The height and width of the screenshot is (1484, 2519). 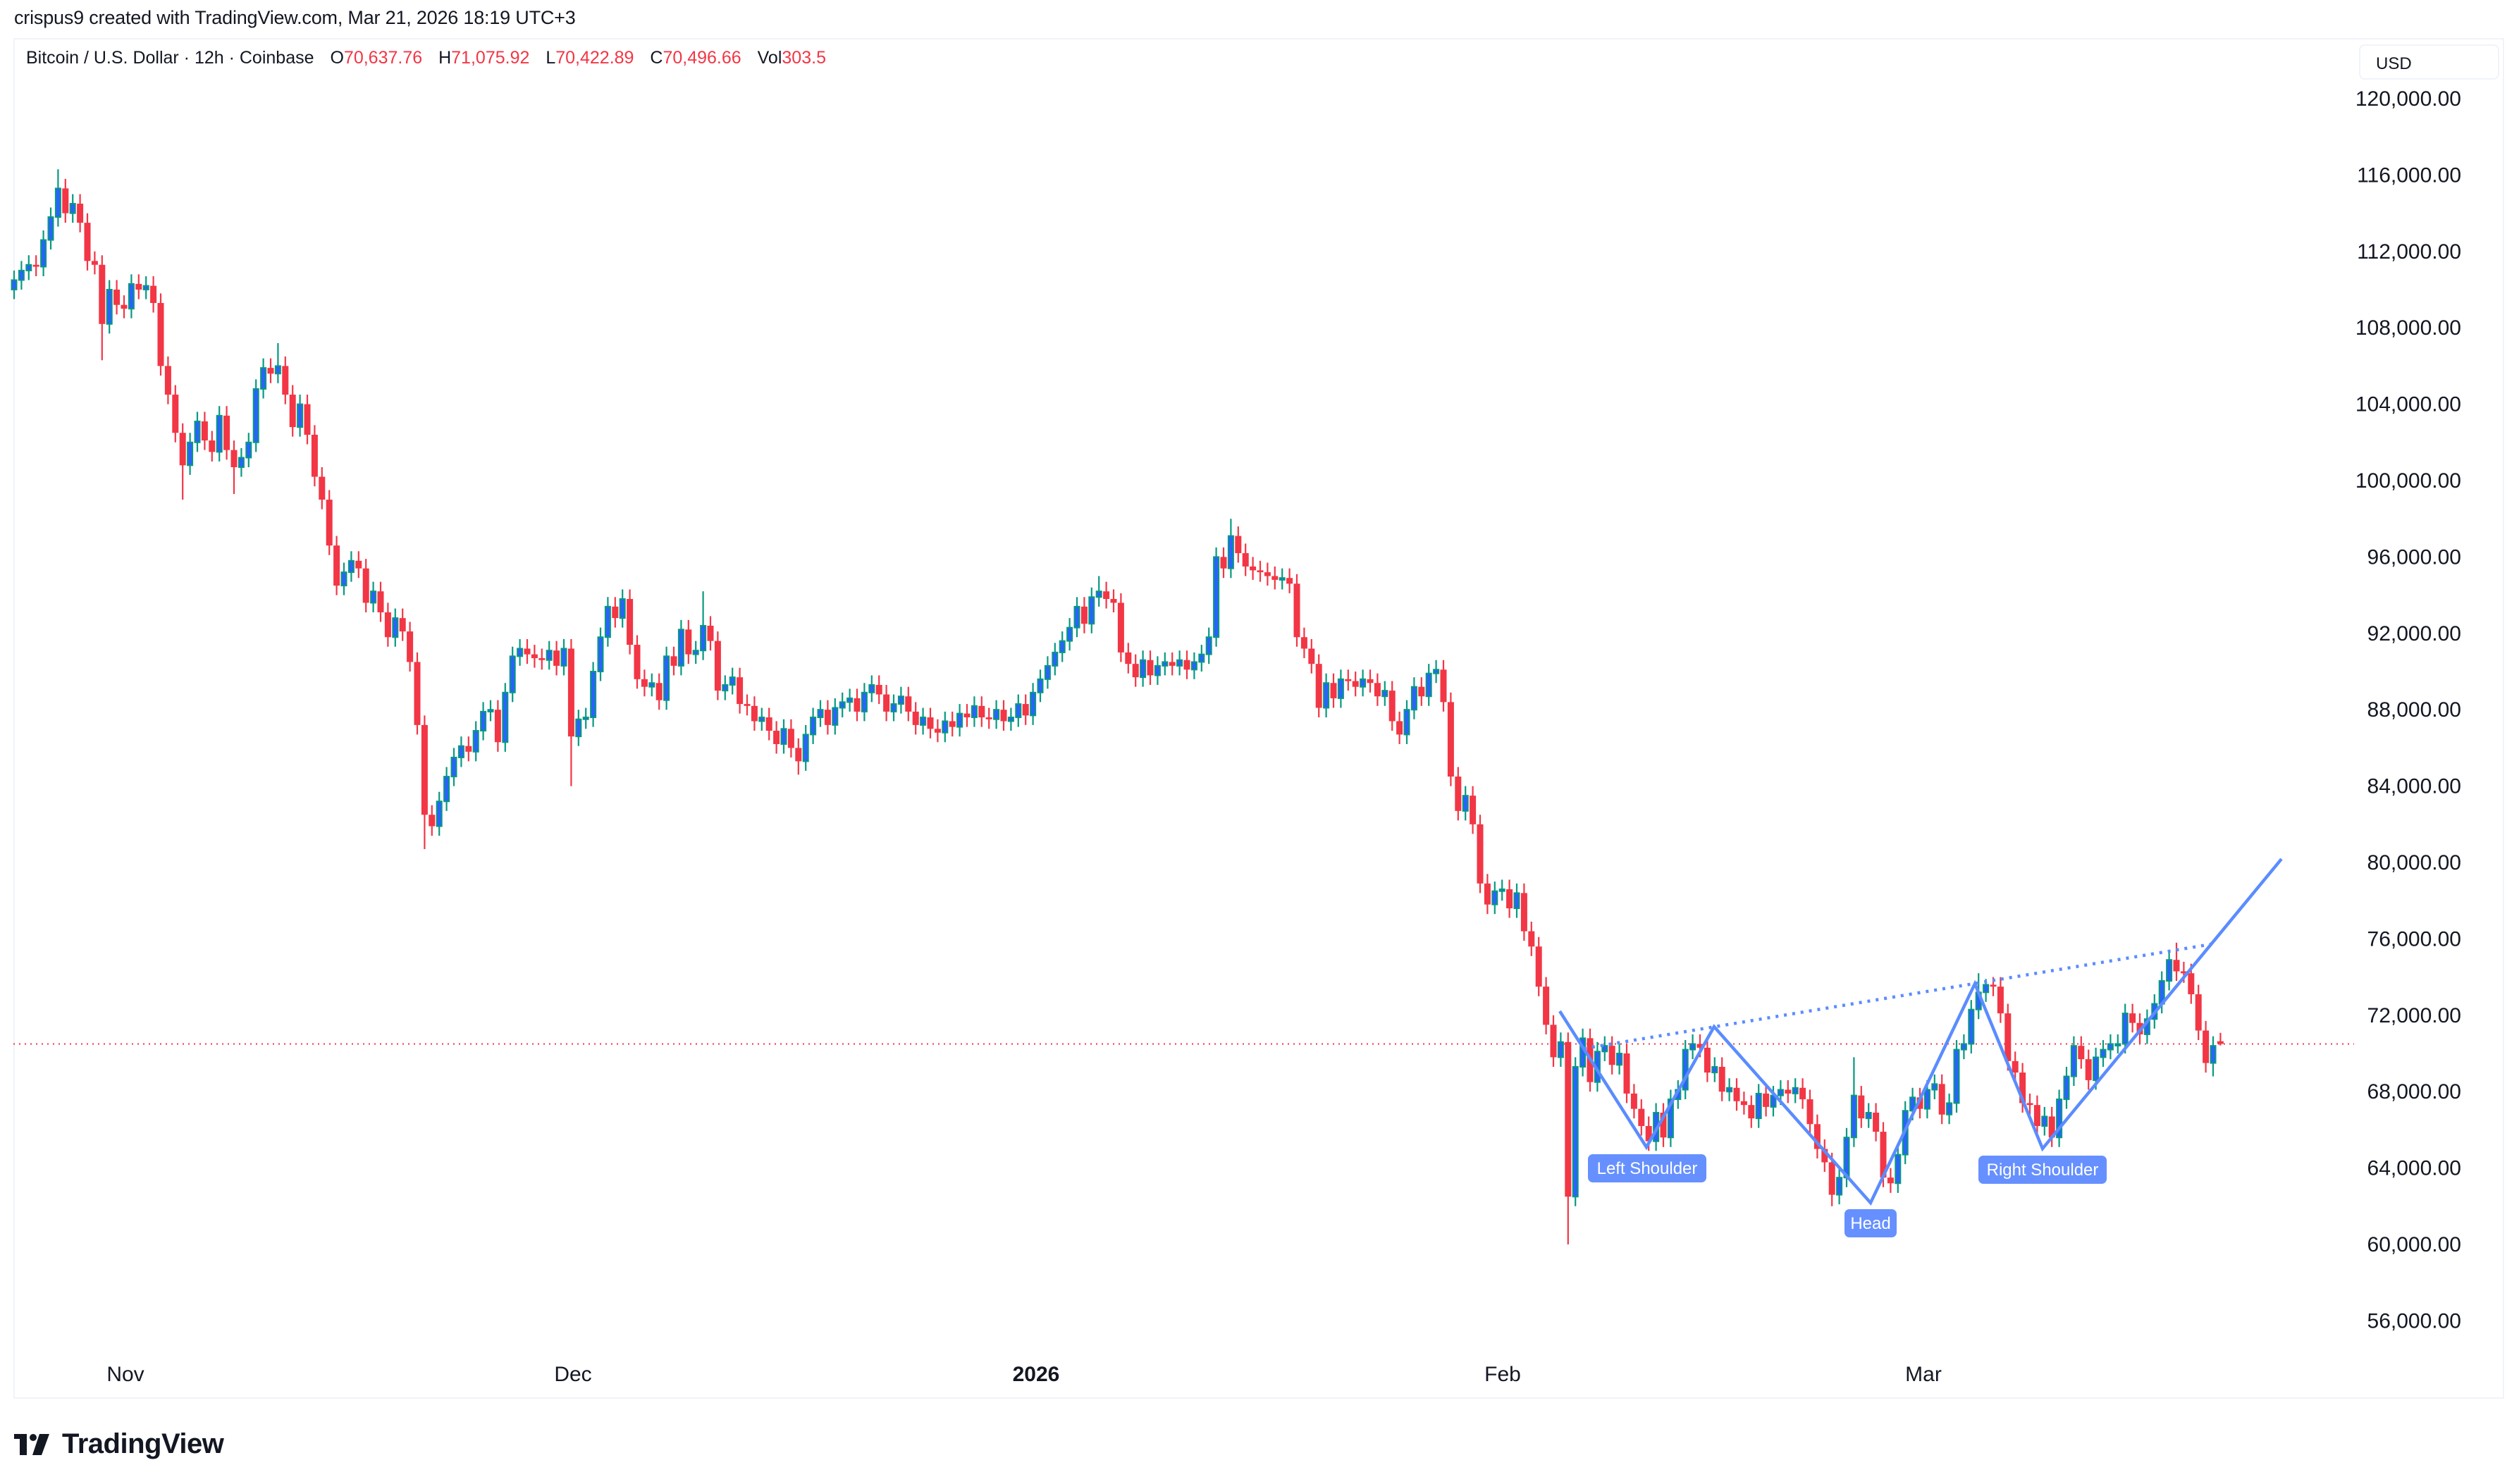 I want to click on price-tick-label: 120,000.00, so click(x=2408, y=99).